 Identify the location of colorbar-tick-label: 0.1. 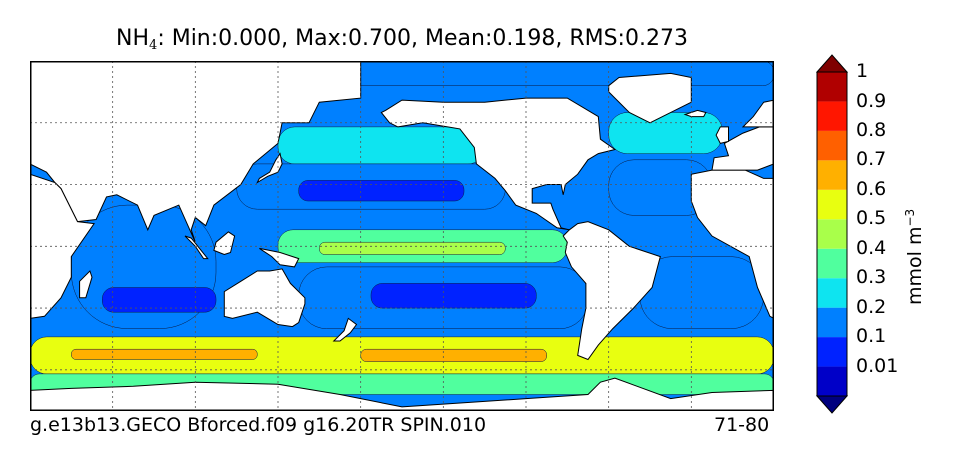
(871, 336).